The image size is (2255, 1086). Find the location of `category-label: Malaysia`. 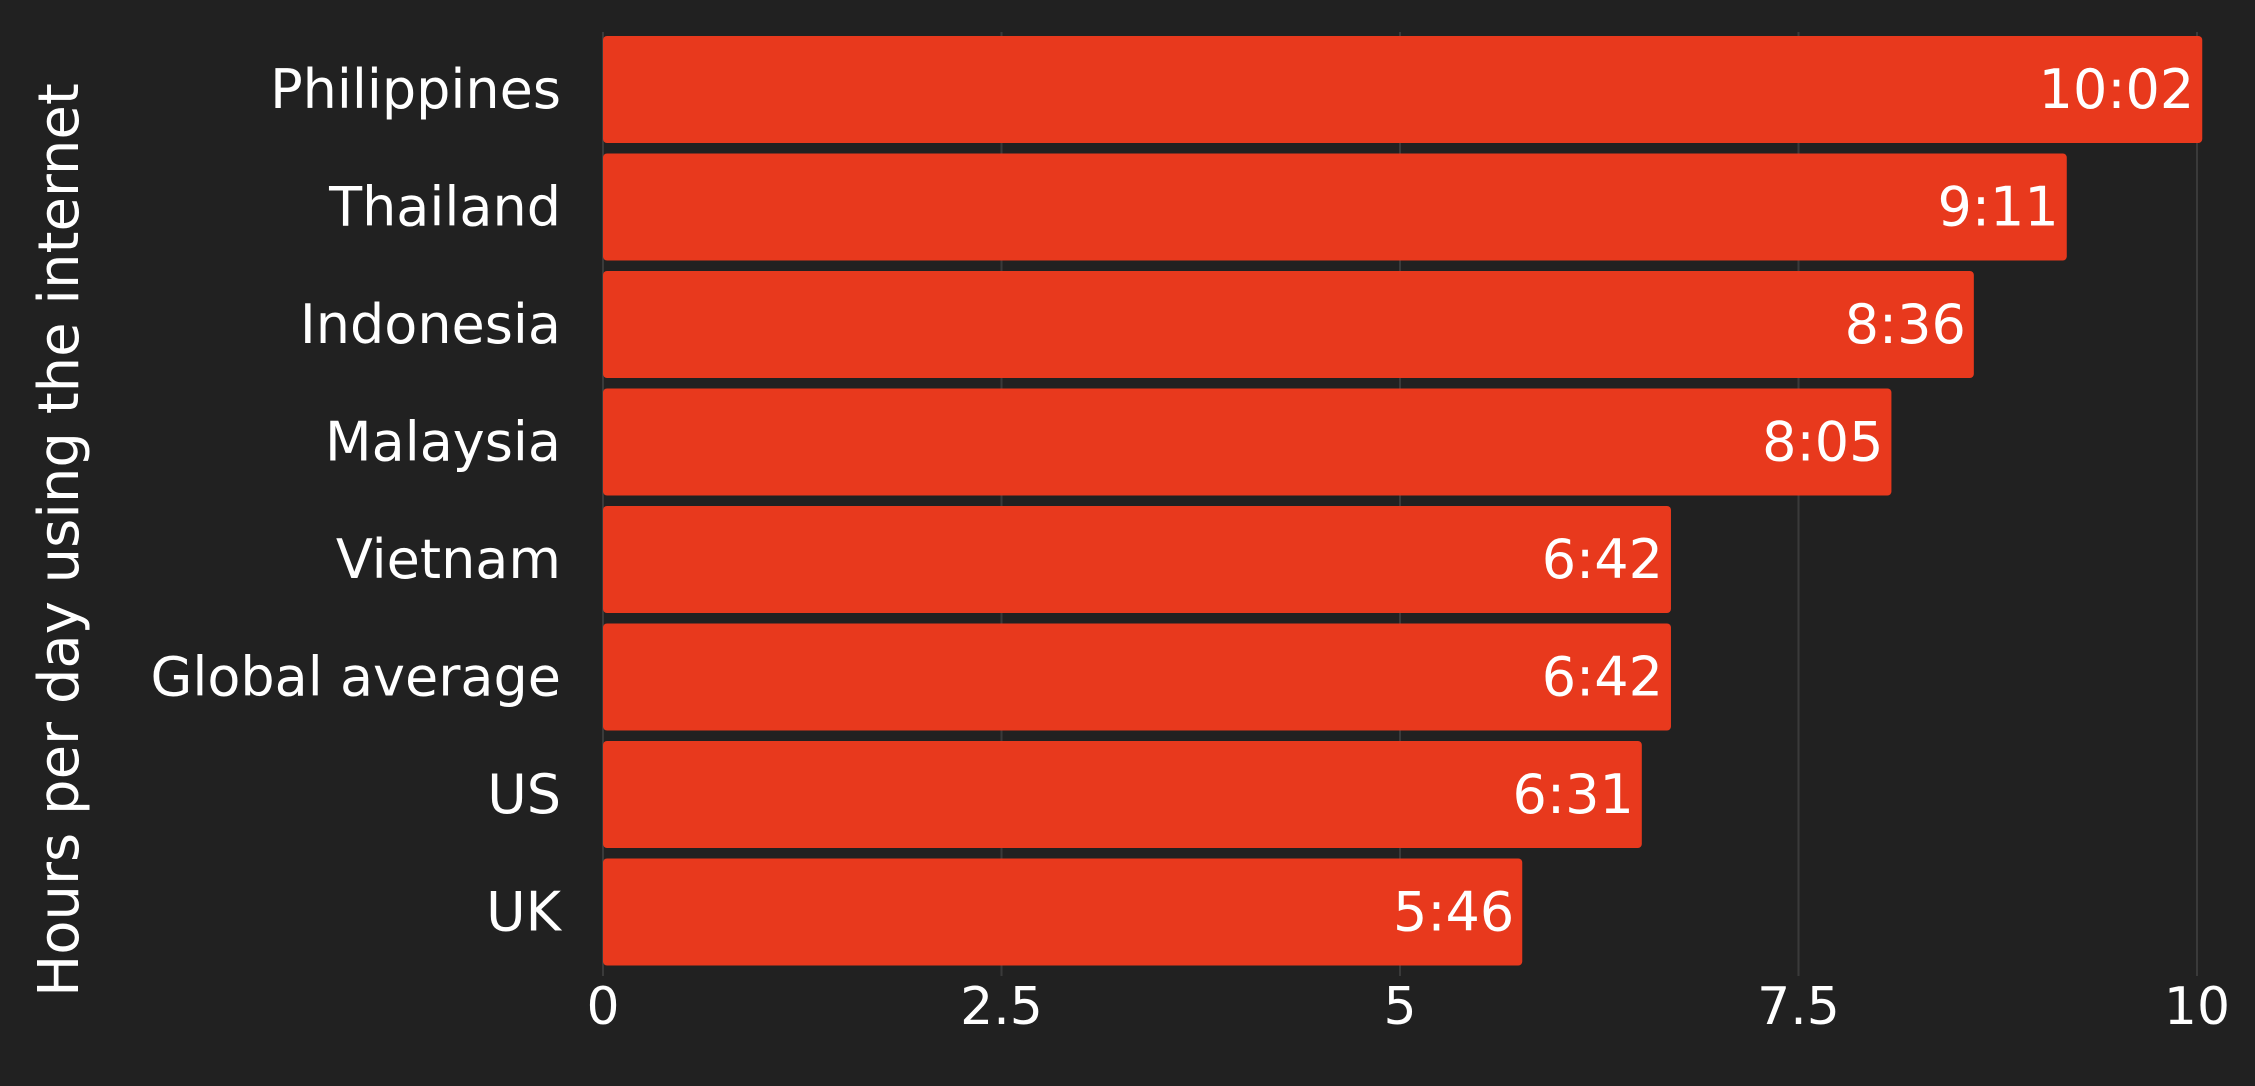

category-label: Malaysia is located at coordinates (443, 442).